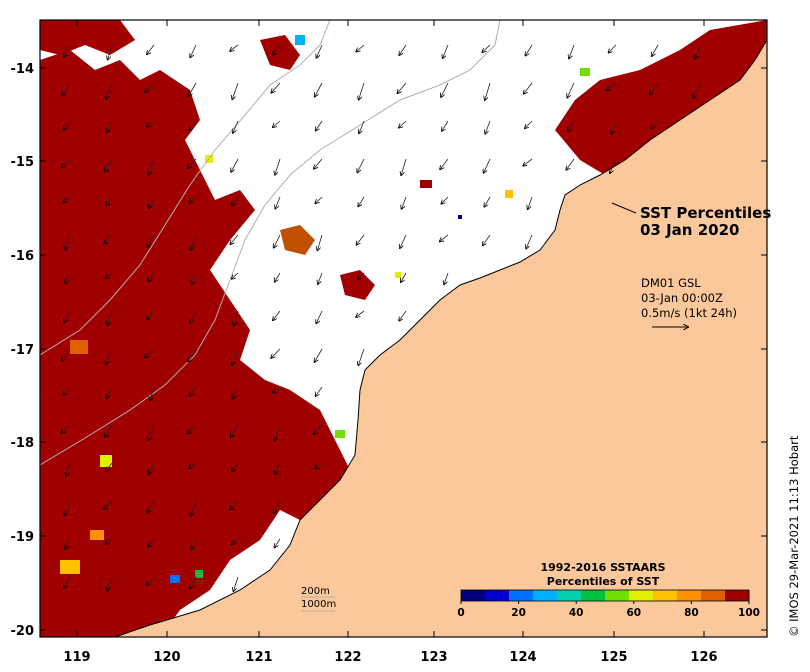 The height and width of the screenshot is (672, 810). Describe the element at coordinates (318, 604) in the screenshot. I see `depth-label-1000m: 1000m` at that location.